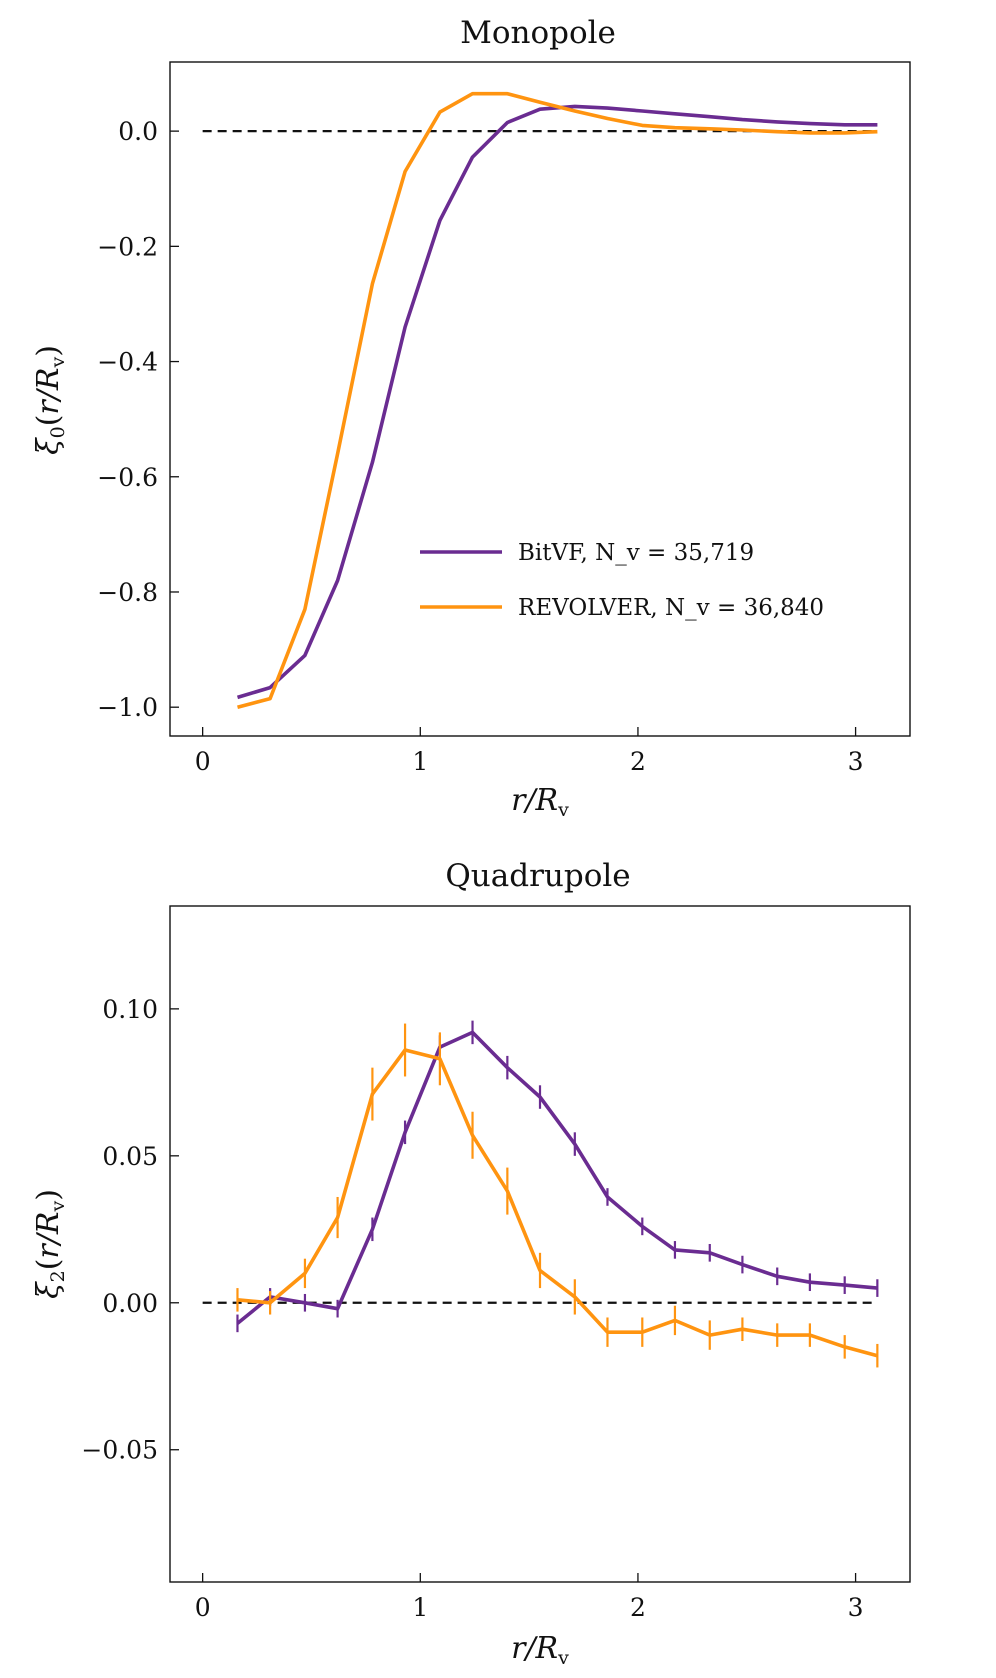 This screenshot has height=1678, width=996. What do you see at coordinates (138, 131) in the screenshot?
I see `monopole-y-tick-label: 0.0` at bounding box center [138, 131].